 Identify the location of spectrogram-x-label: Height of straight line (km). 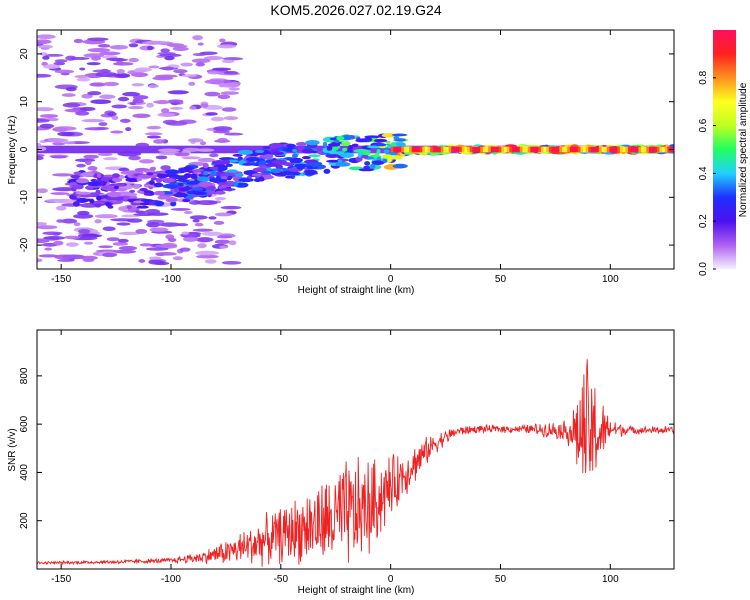
(356, 290).